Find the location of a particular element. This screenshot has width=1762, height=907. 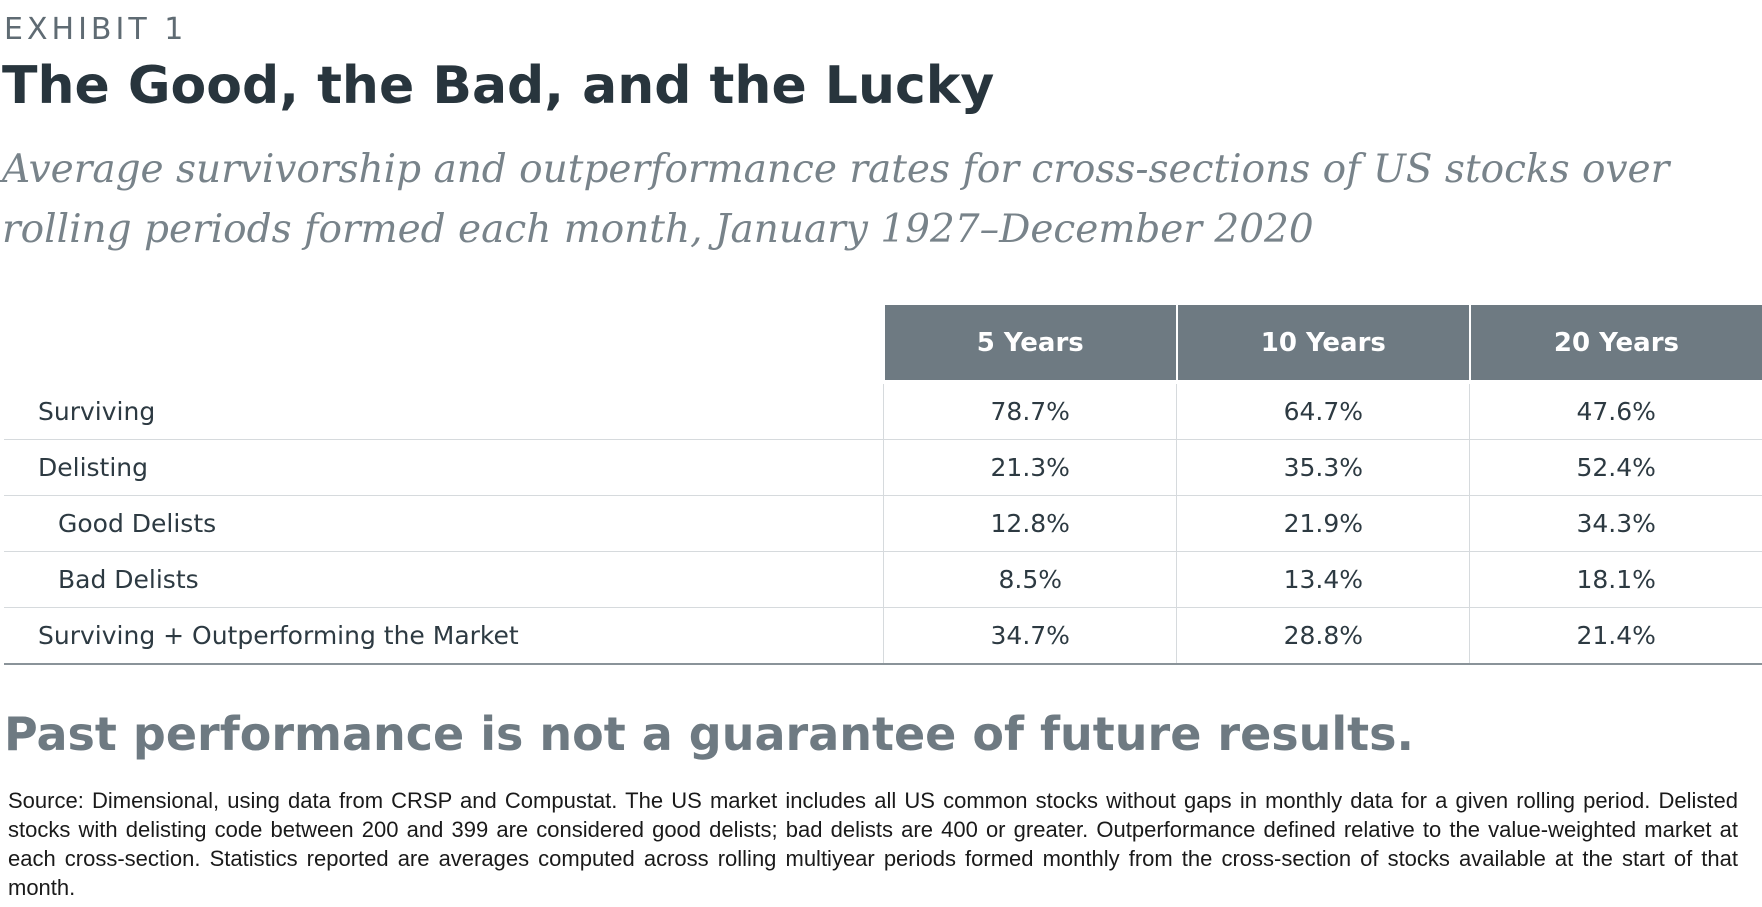

table-cell: 34.7% is located at coordinates (1030, 636).